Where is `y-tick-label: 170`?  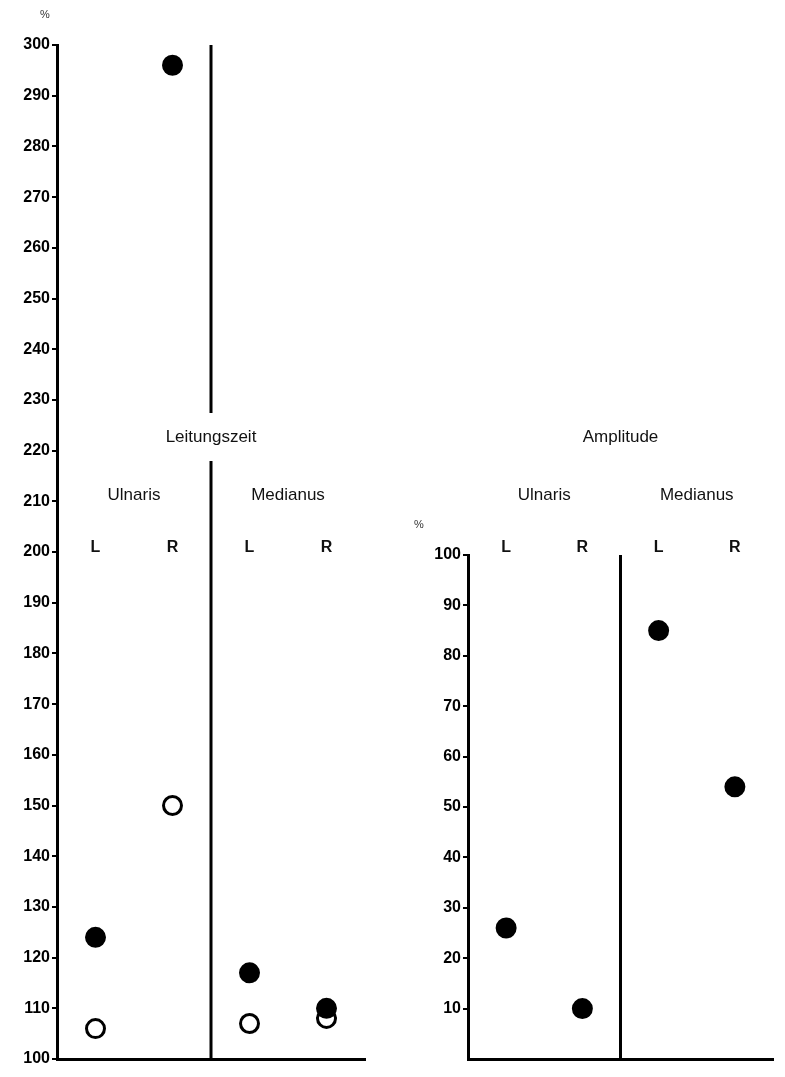 y-tick-label: 170 is located at coordinates (37, 703).